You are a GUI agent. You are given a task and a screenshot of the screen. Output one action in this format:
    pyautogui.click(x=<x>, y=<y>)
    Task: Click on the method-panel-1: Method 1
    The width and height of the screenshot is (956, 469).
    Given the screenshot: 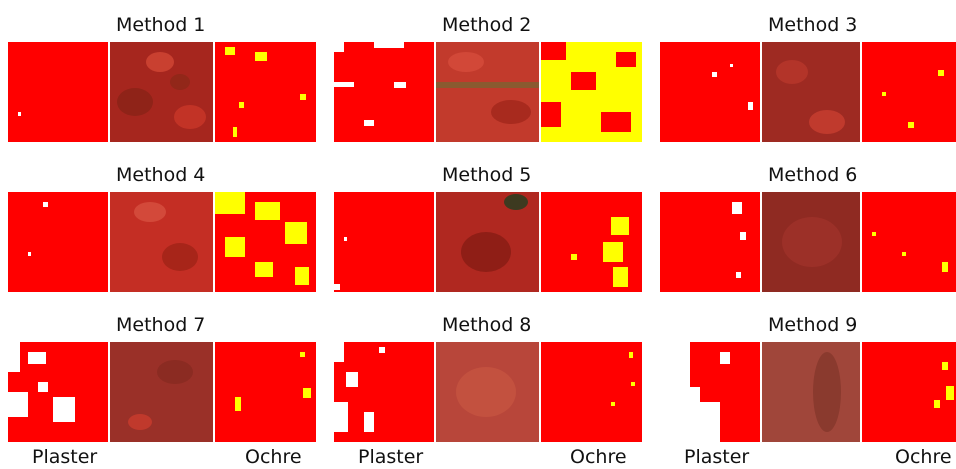 What is the action you would take?
    pyautogui.click(x=163, y=79)
    